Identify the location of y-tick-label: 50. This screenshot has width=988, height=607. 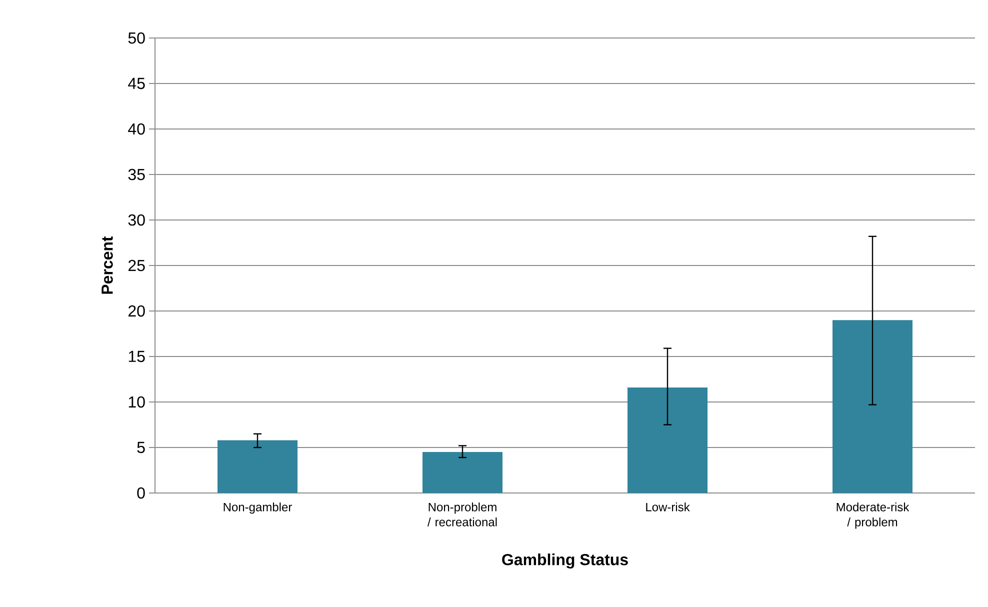
(136, 38).